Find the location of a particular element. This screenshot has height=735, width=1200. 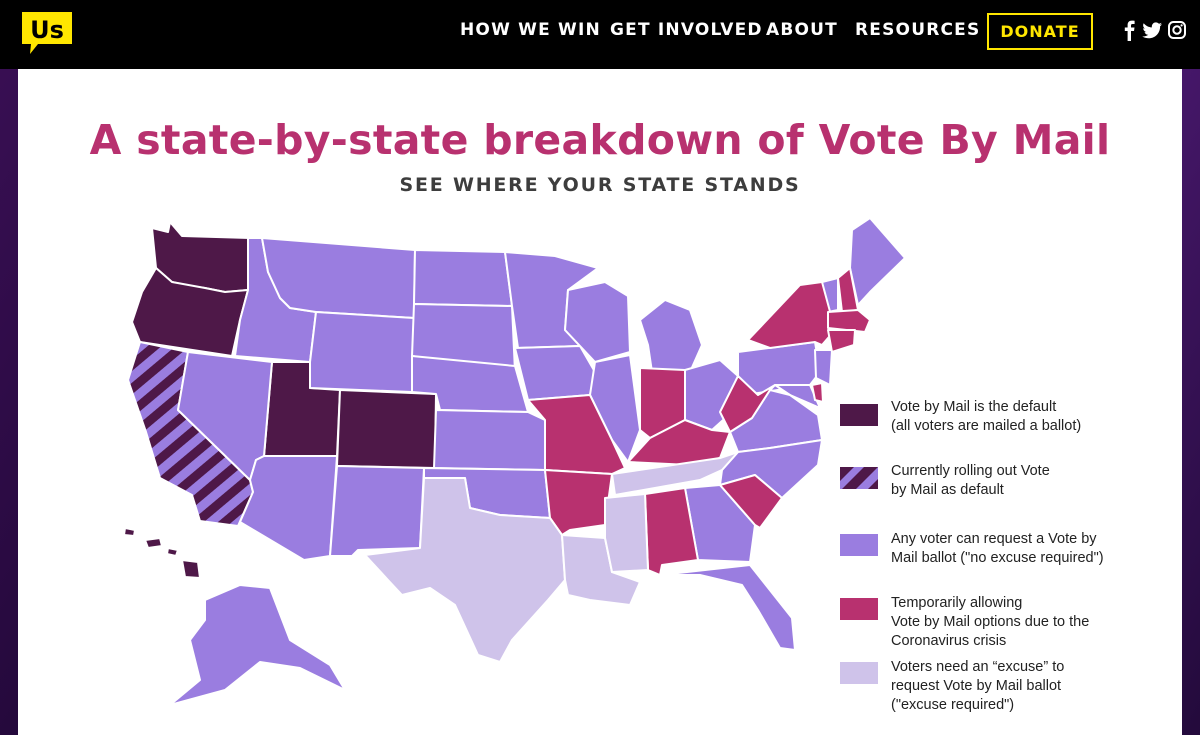

us-logo: Us is located at coordinates (47, 33).